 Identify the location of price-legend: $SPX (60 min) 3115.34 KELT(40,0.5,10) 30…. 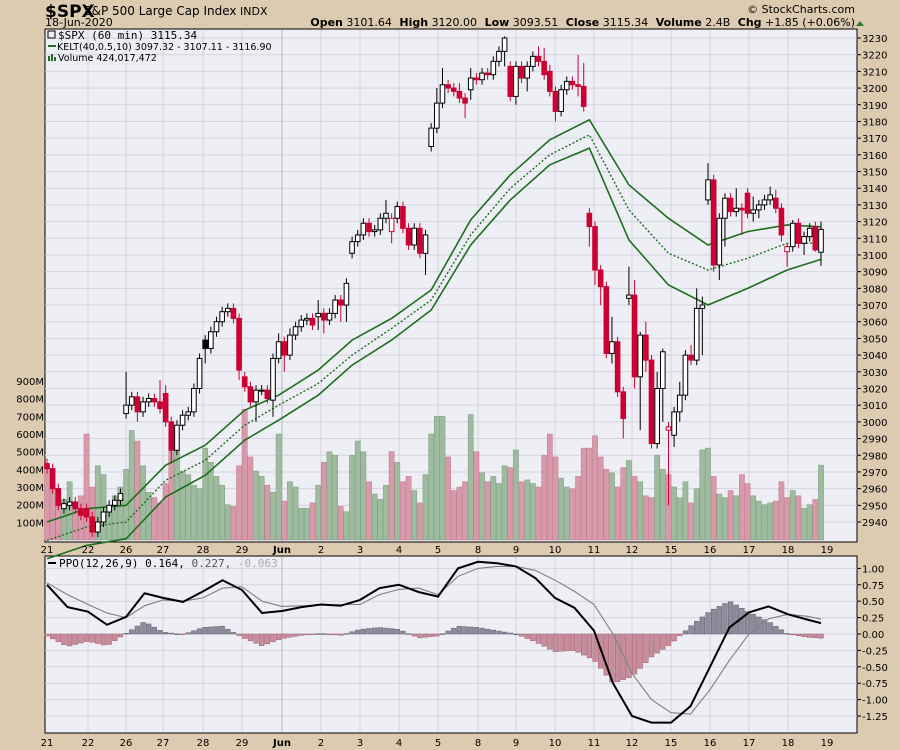
(159, 46).